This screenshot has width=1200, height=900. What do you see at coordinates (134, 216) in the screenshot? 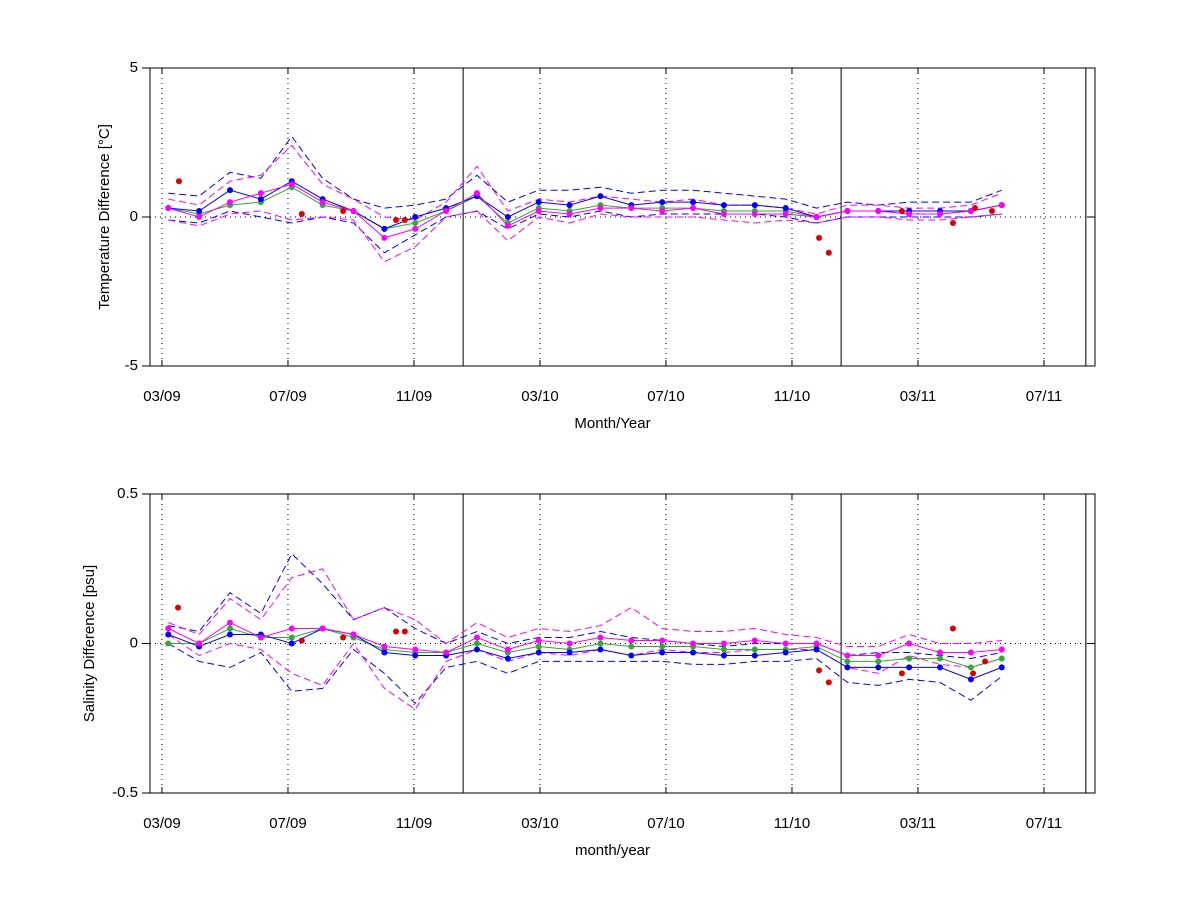
I see `y-tick-label: 0` at bounding box center [134, 216].